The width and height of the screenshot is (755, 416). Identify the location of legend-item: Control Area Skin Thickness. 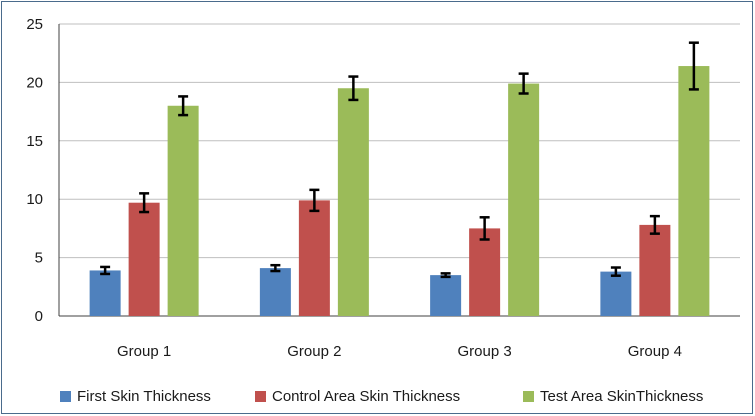
(357, 396).